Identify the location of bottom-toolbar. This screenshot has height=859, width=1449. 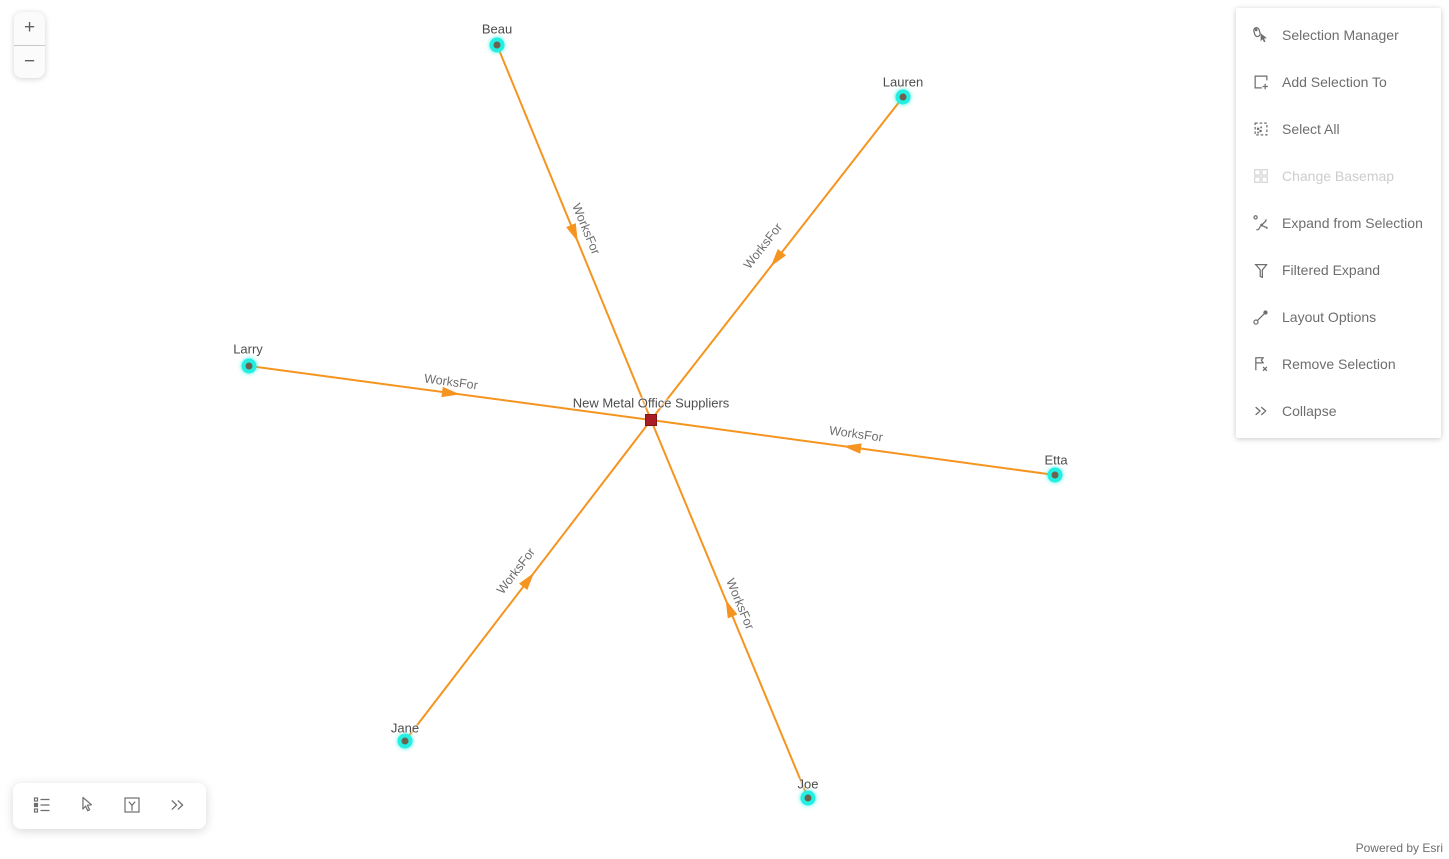
(109, 806).